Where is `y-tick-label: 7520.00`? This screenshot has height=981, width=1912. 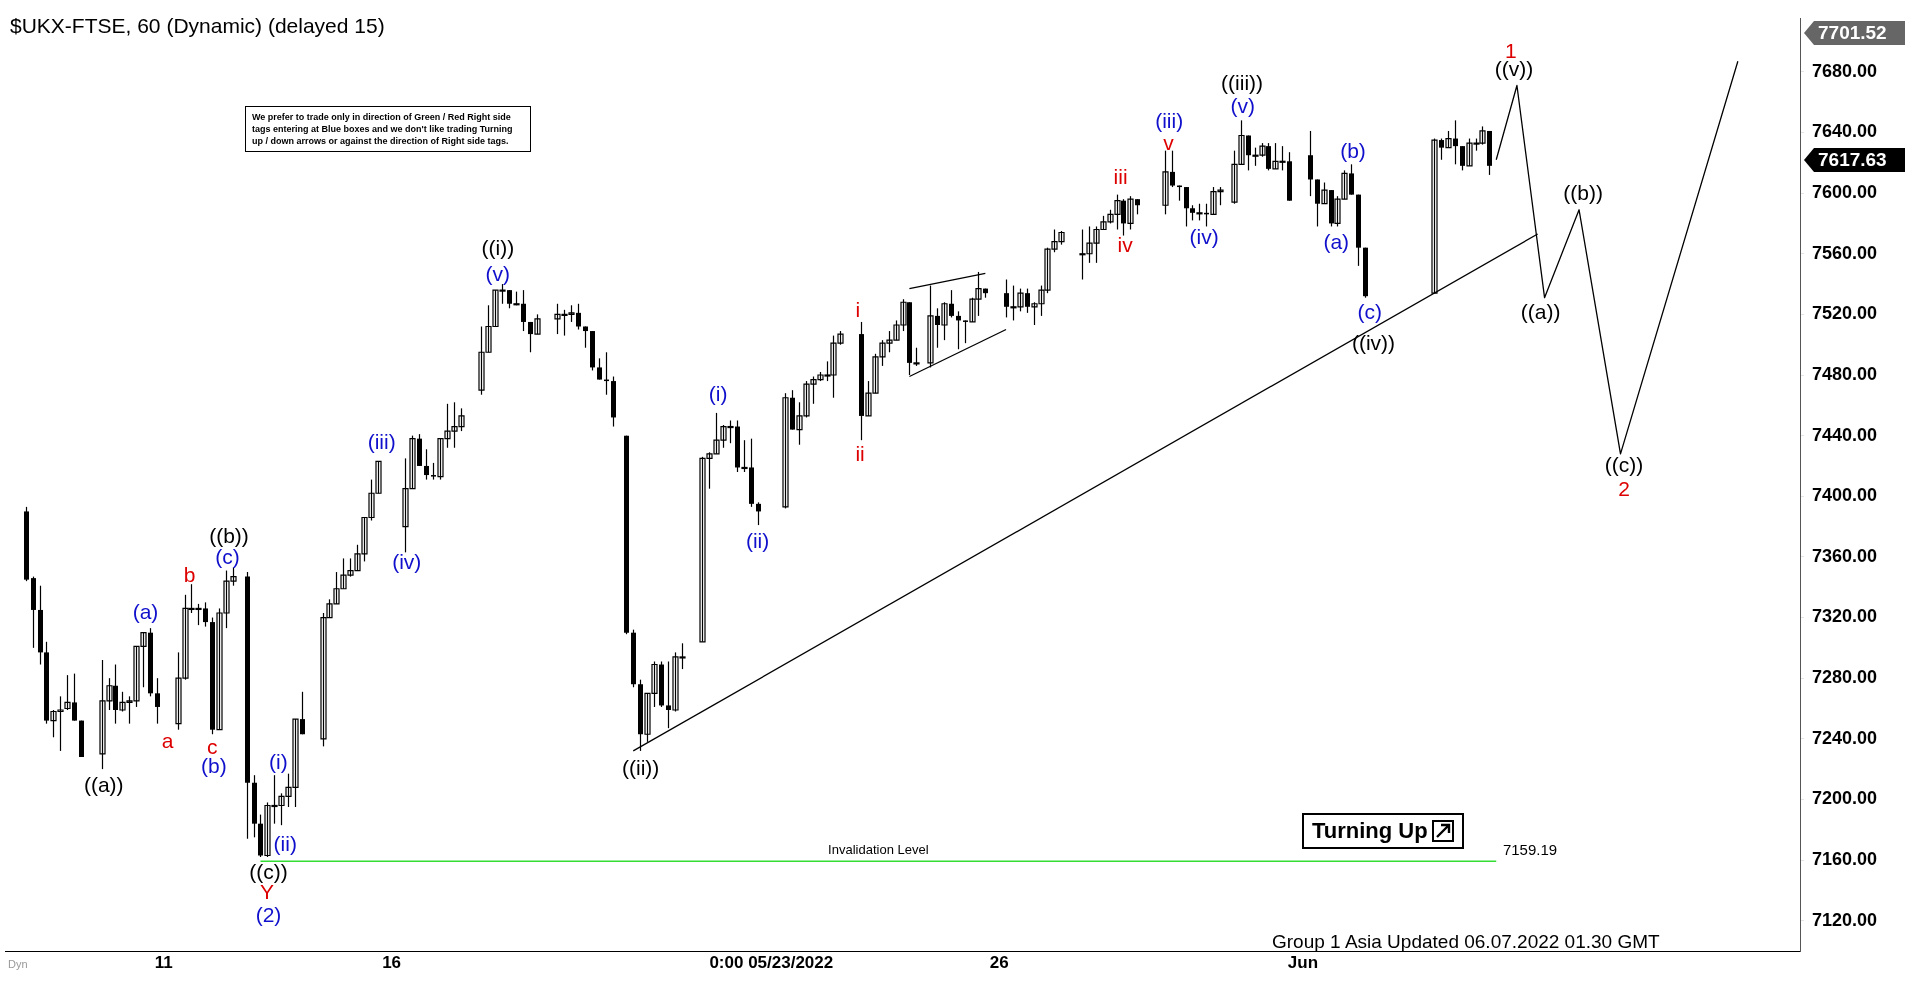 y-tick-label: 7520.00 is located at coordinates (1845, 313).